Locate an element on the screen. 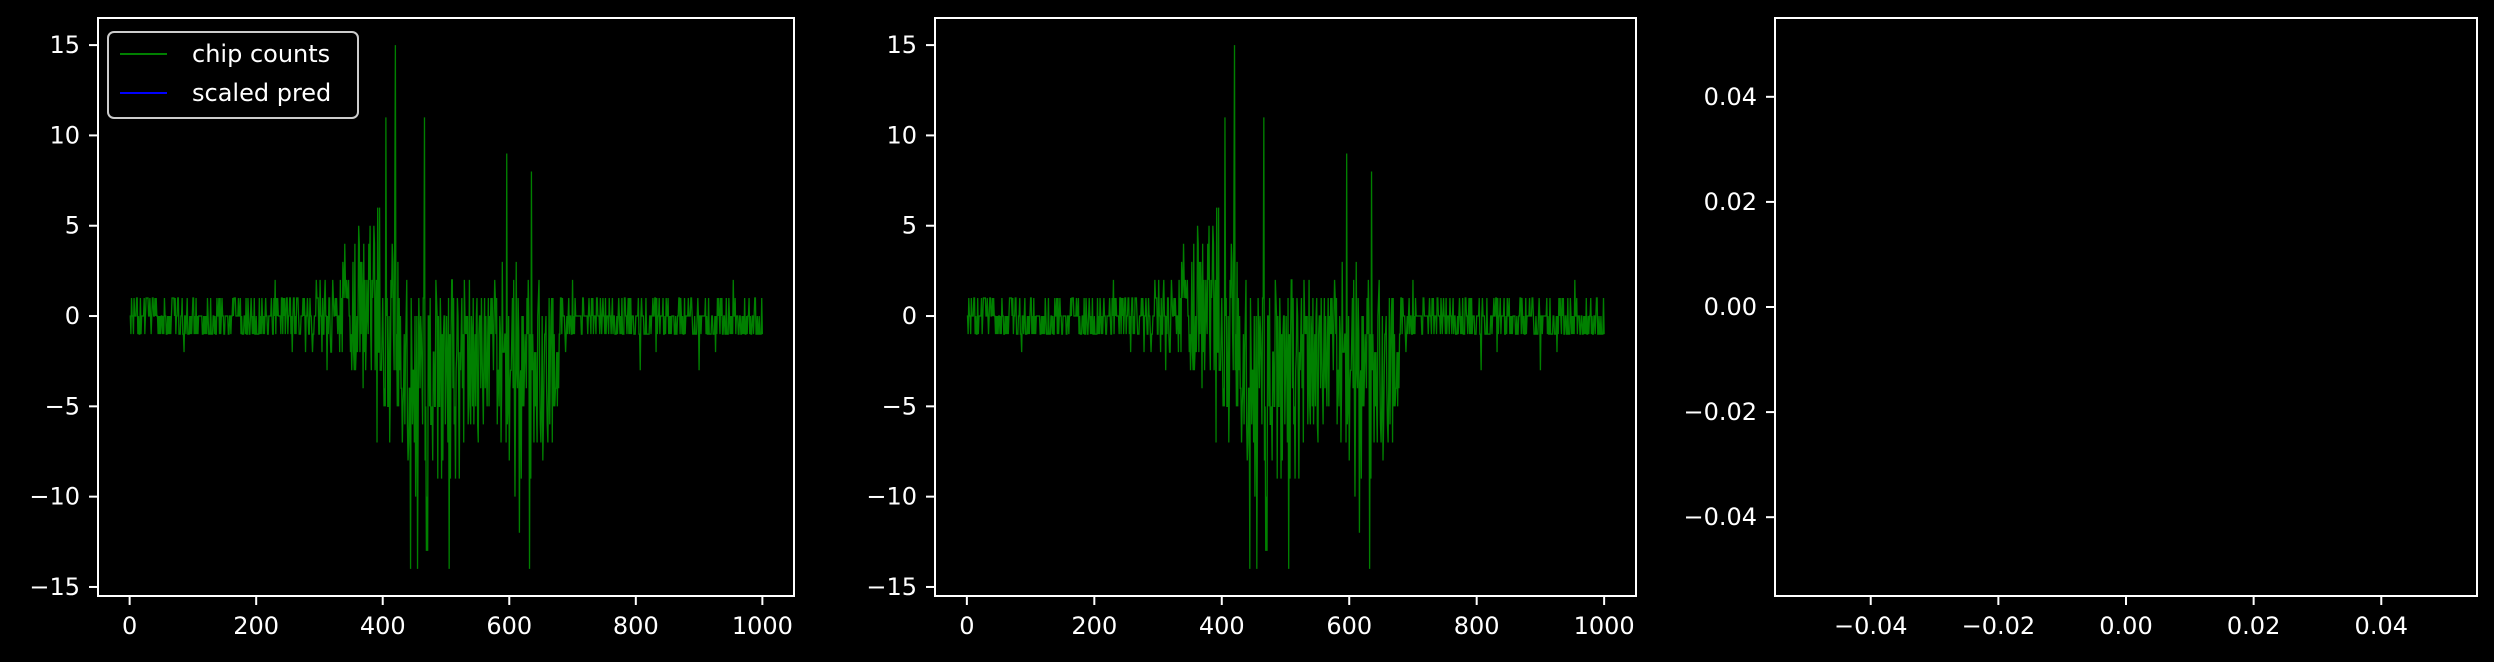  legend-frame is located at coordinates (233, 75).